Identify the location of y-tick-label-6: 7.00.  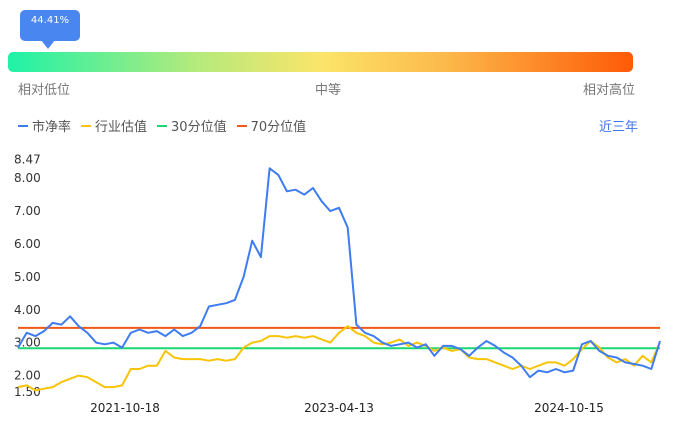
(27, 211).